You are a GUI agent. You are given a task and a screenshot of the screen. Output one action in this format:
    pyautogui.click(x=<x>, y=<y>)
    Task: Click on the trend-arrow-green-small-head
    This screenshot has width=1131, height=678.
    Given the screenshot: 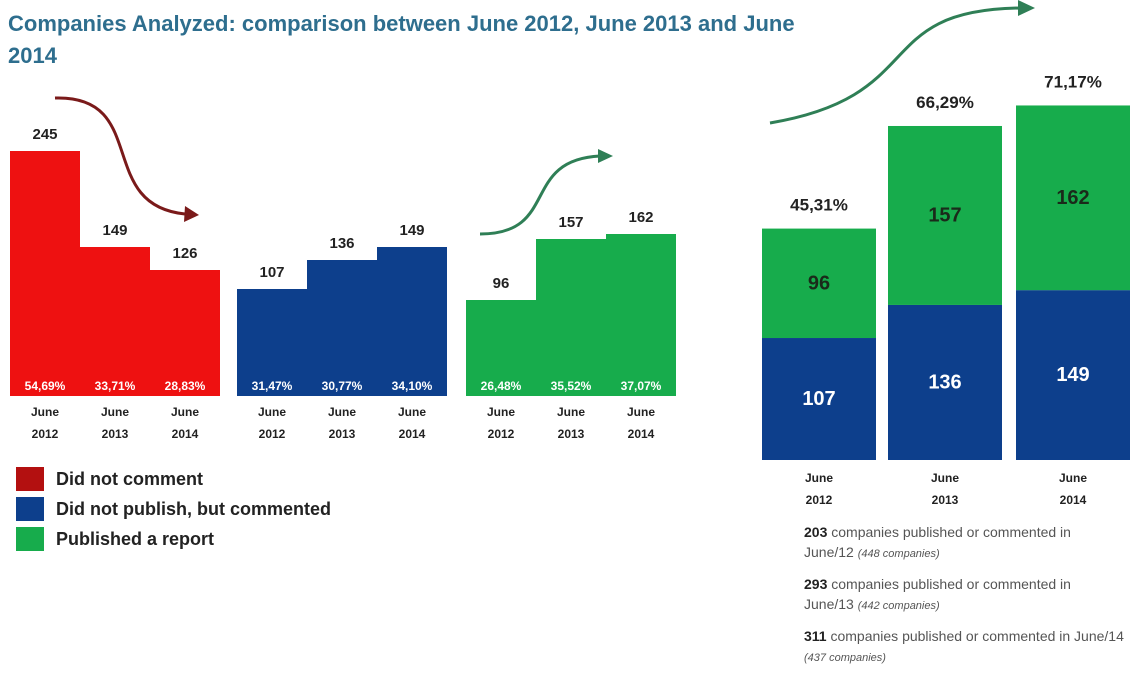 What is the action you would take?
    pyautogui.click(x=605, y=156)
    